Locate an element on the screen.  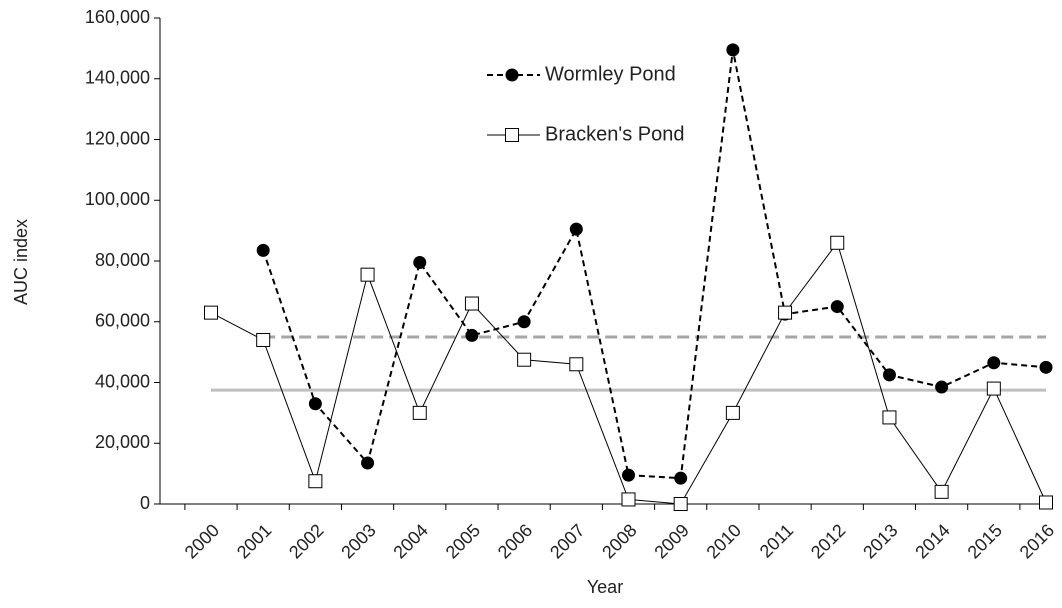
x-tick-label: 2004 is located at coordinates (410, 541).